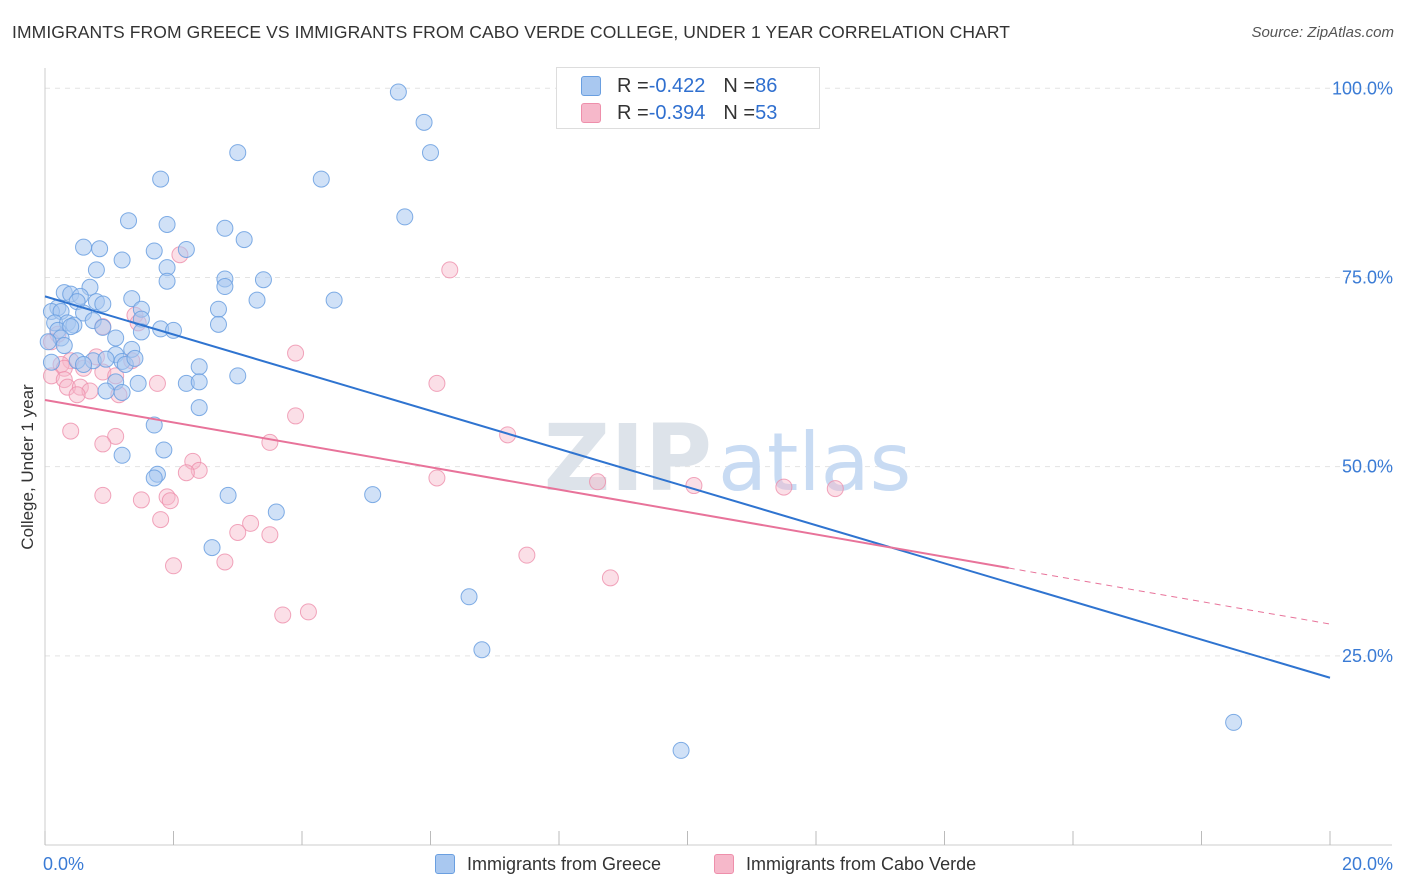 This screenshot has height=892, width=1406. What do you see at coordinates (591, 86) in the screenshot?
I see `legend-swatch-greece` at bounding box center [591, 86].